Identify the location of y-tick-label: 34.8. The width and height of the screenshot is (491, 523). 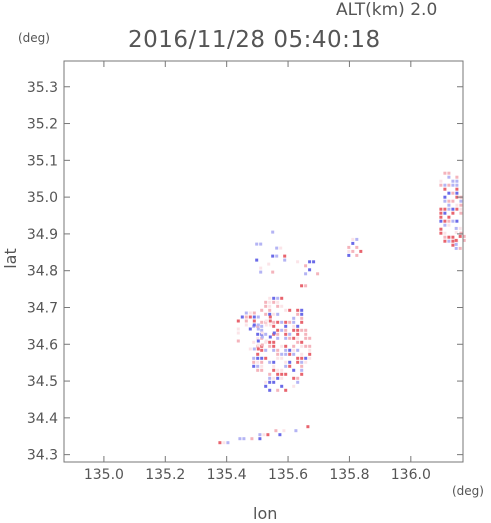
(42, 272).